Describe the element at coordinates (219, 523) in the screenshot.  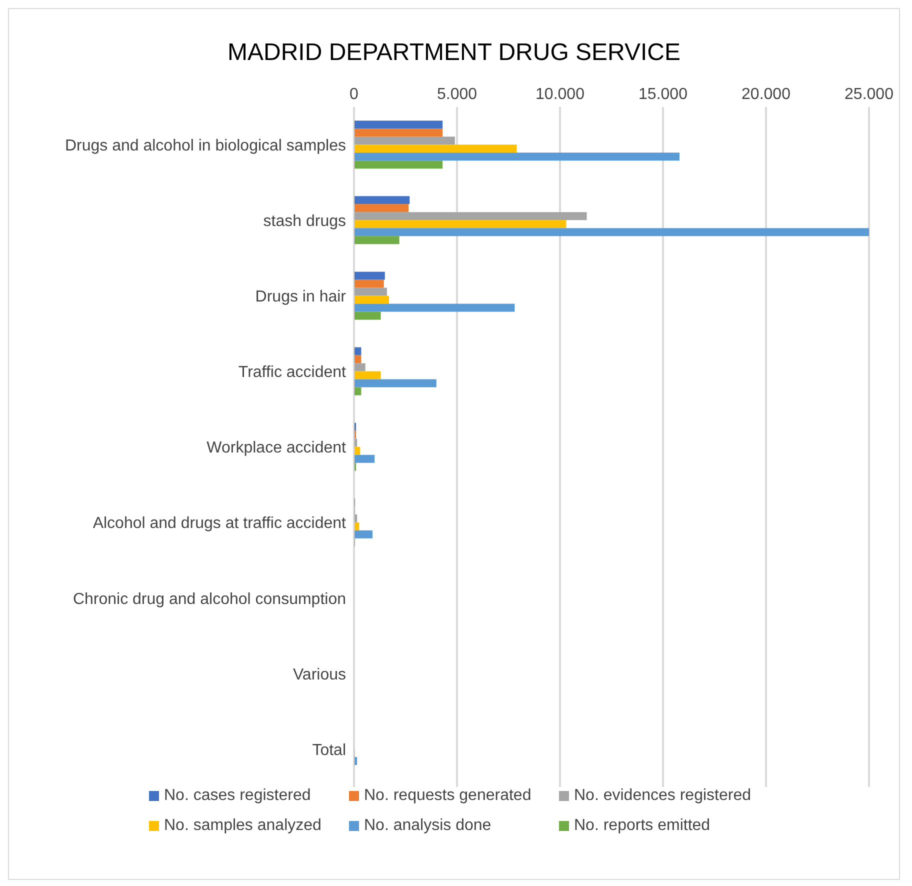
I see `y-tick-label: Alcohol and drugs at traffic accident` at that location.